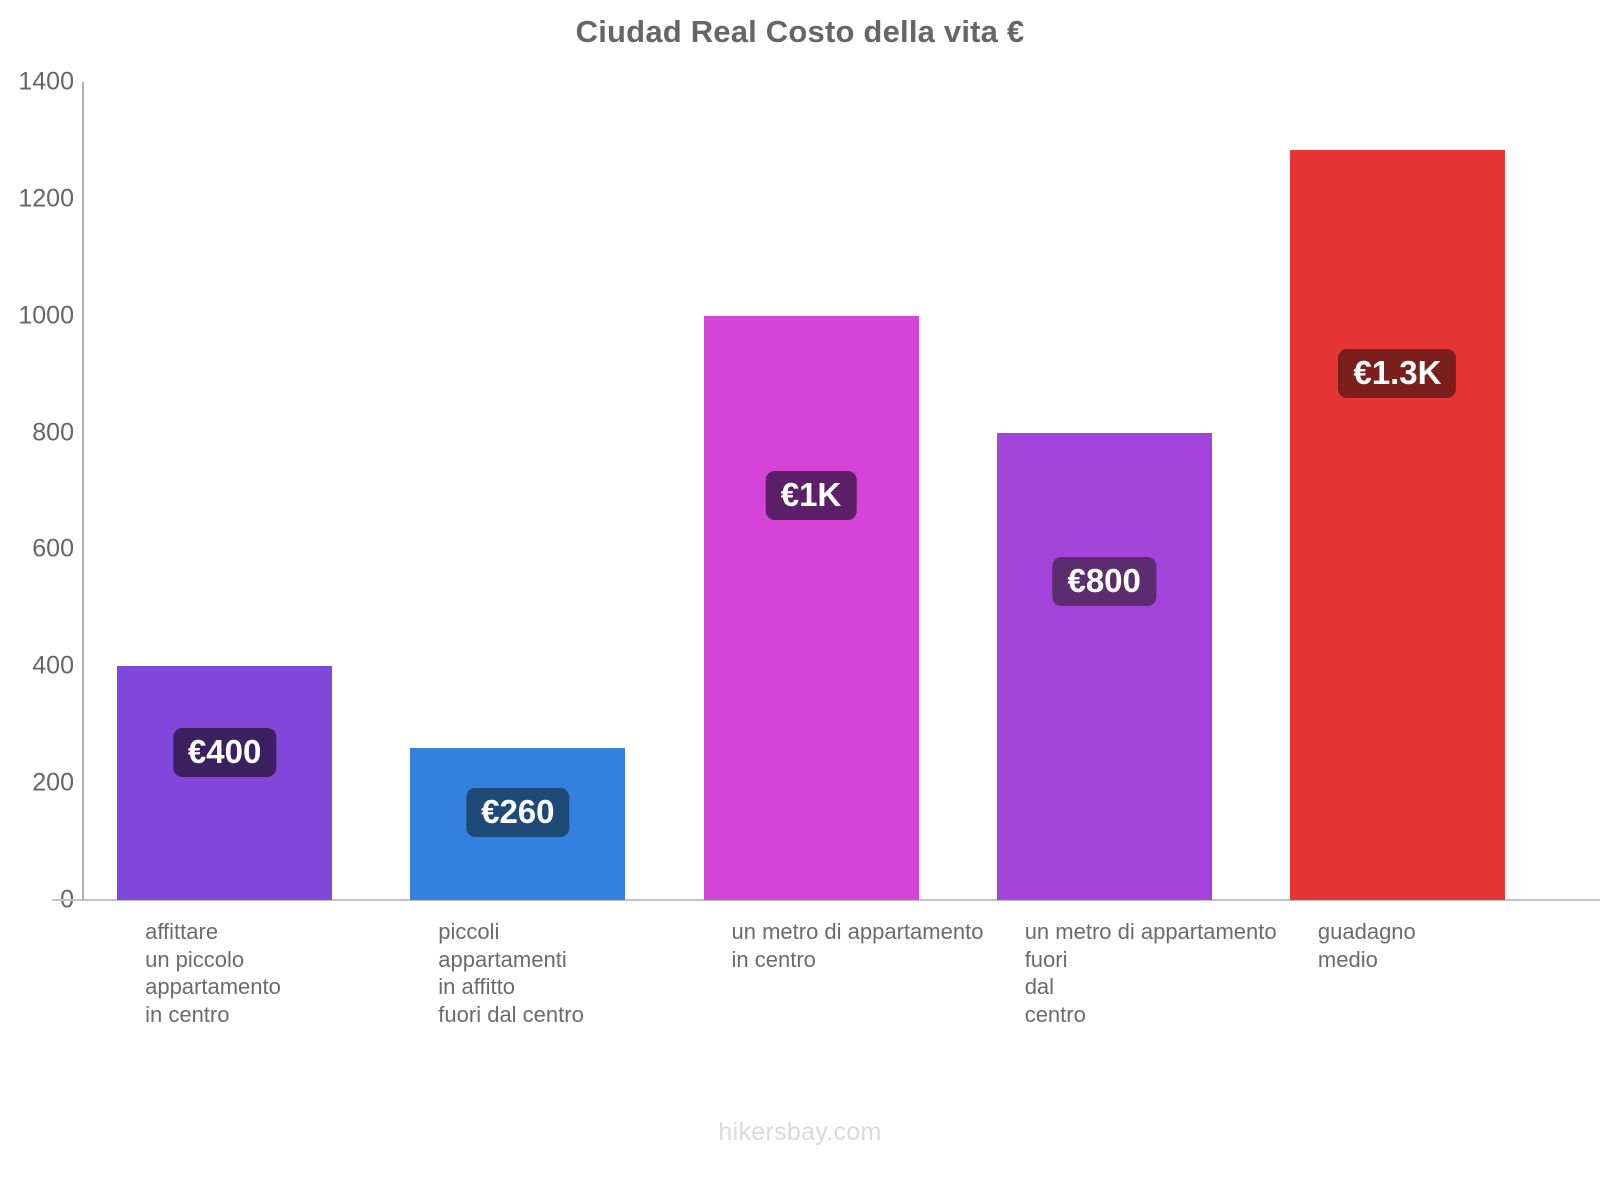 The height and width of the screenshot is (1200, 1600). What do you see at coordinates (1397, 525) in the screenshot?
I see `bar: €1.3K` at bounding box center [1397, 525].